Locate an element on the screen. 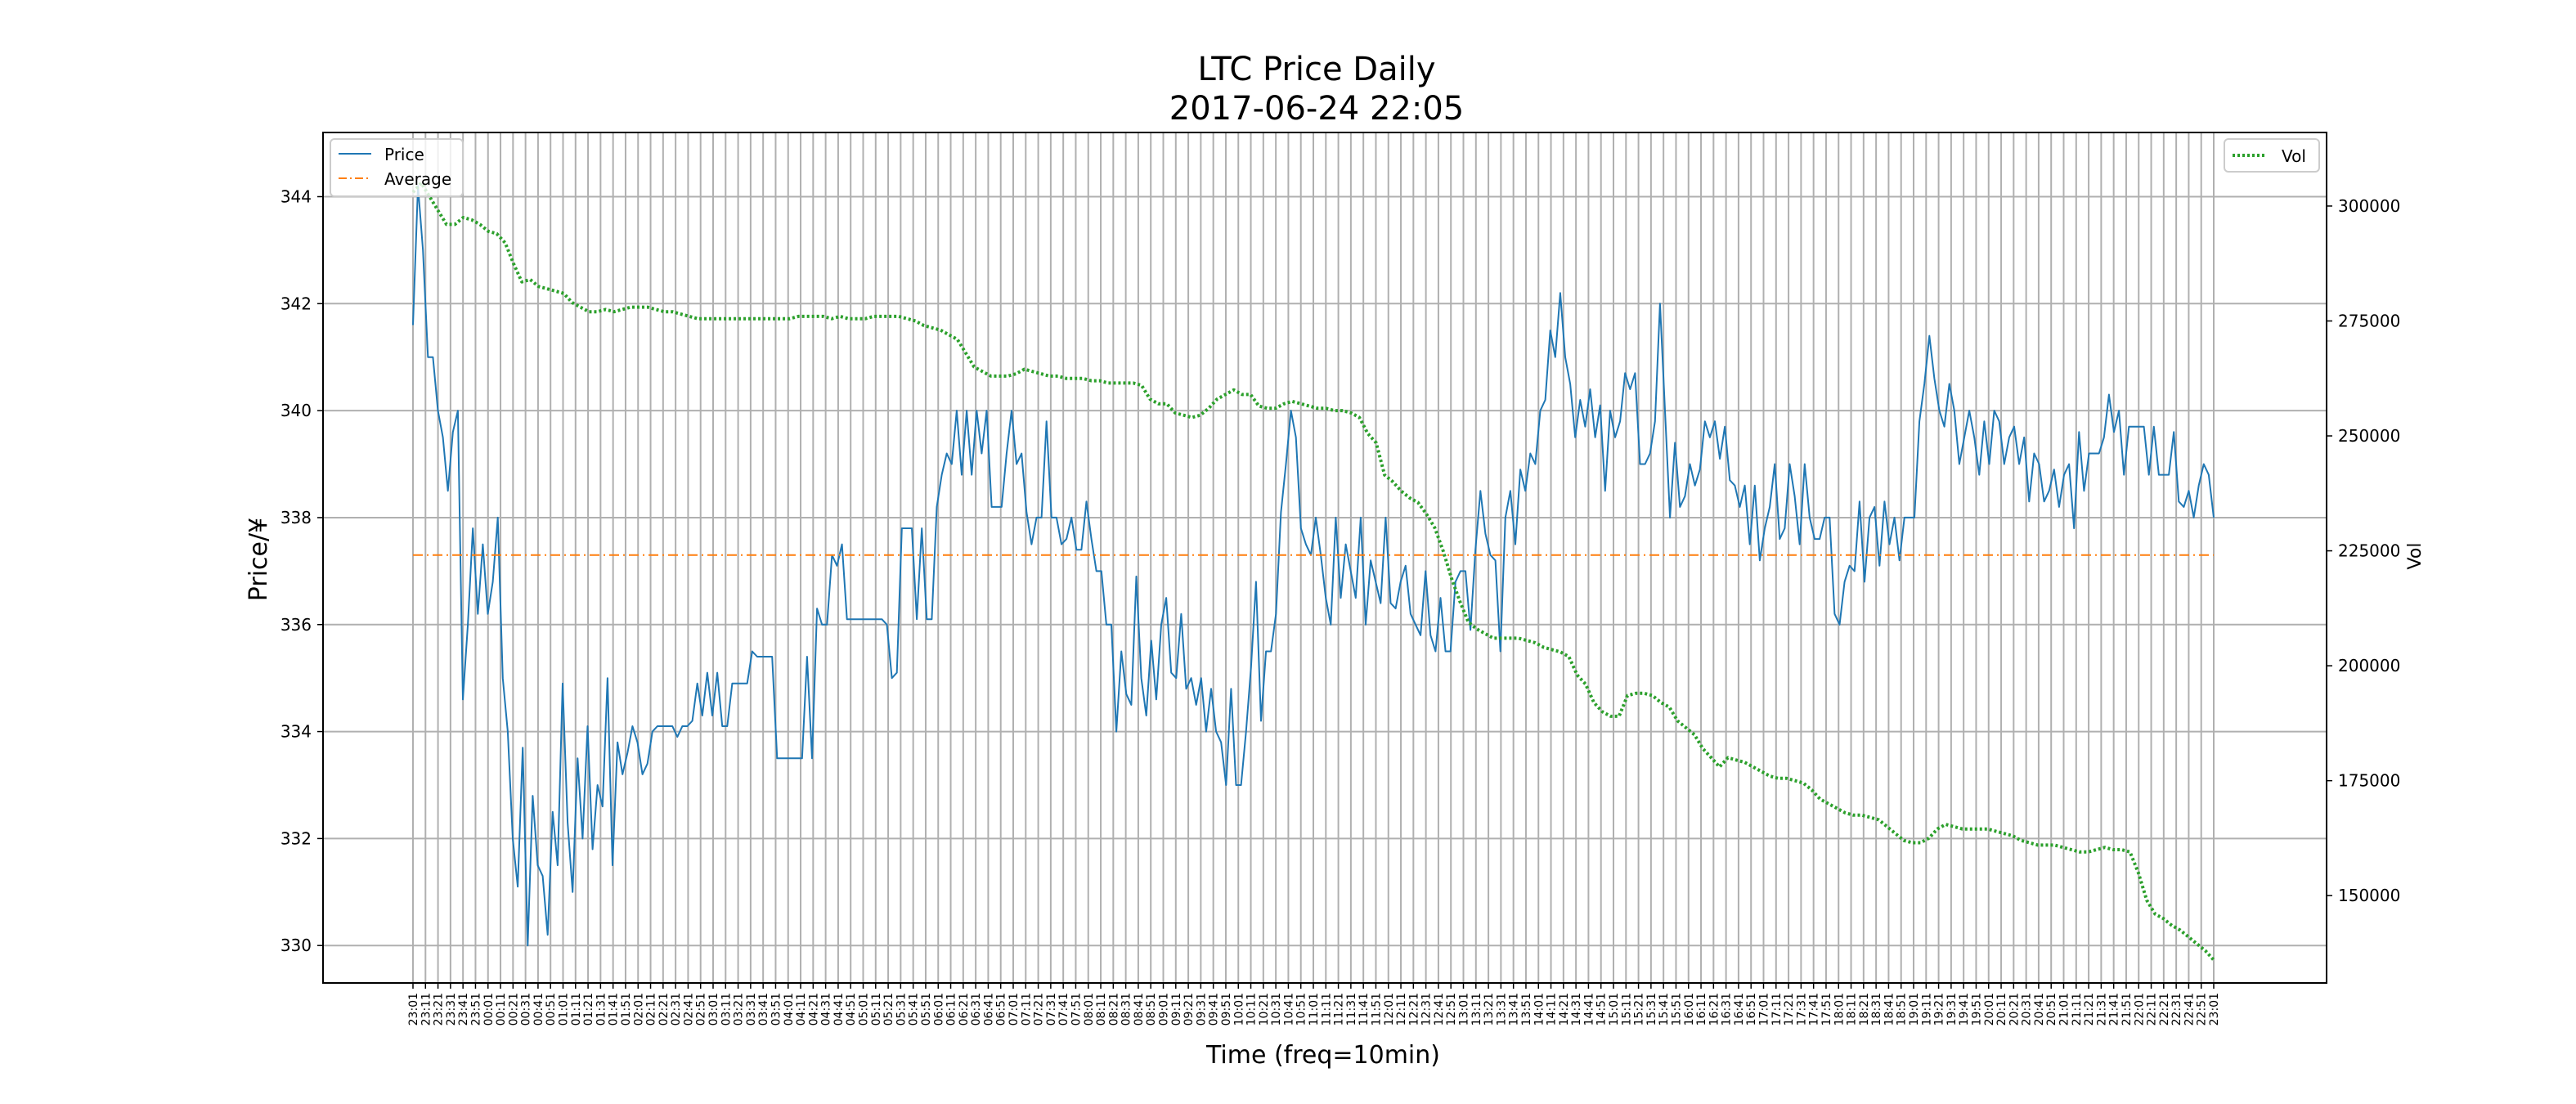  x-tick-label: 15:11 is located at coordinates (1626, 1009).